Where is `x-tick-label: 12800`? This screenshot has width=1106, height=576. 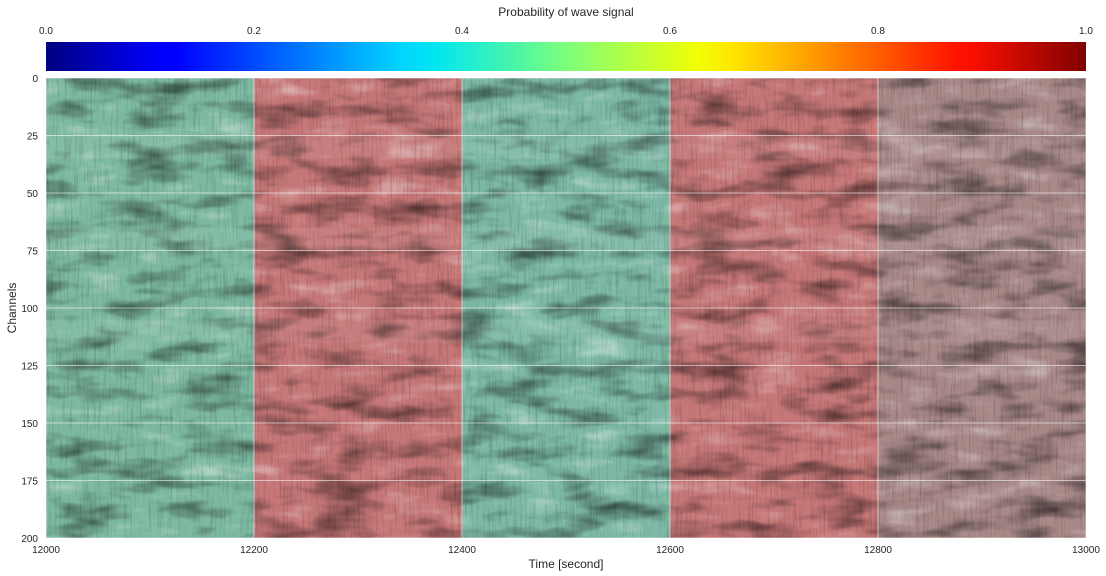 x-tick-label: 12800 is located at coordinates (878, 550).